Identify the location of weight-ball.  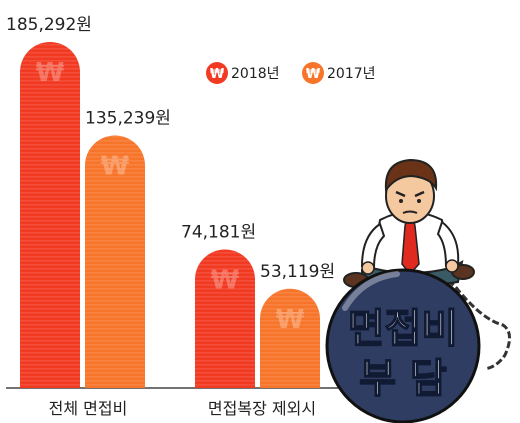
(403, 345).